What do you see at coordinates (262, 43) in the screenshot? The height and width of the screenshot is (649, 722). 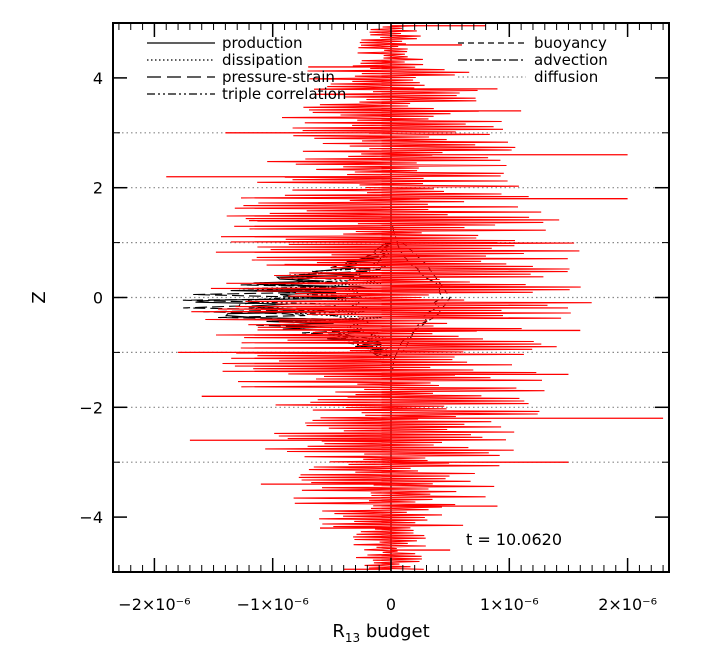 I see `legend-label: production` at bounding box center [262, 43].